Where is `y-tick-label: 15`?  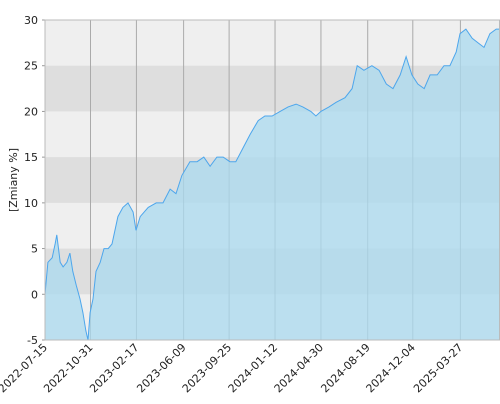 y-tick-label: 15 is located at coordinates (31, 157).